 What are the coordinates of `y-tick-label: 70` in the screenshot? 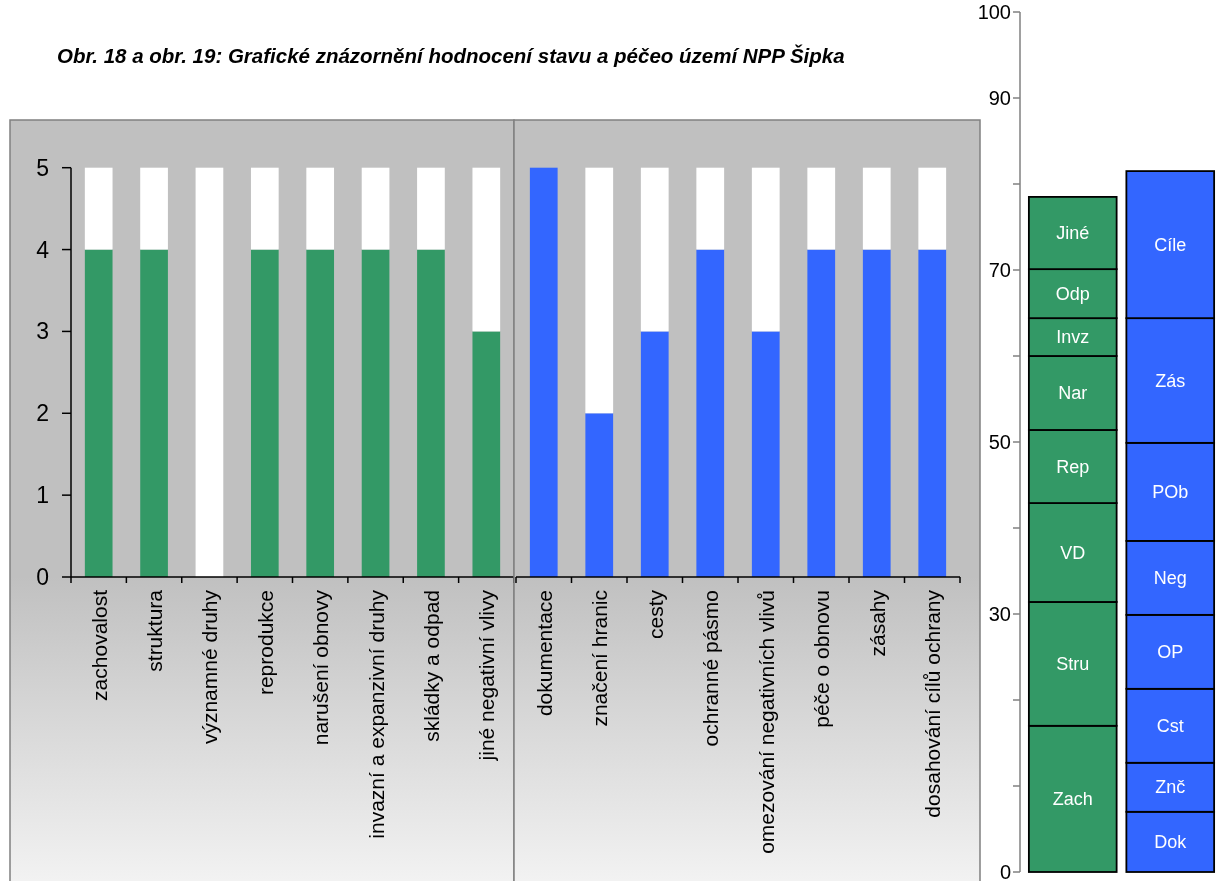 It's located at (999, 270).